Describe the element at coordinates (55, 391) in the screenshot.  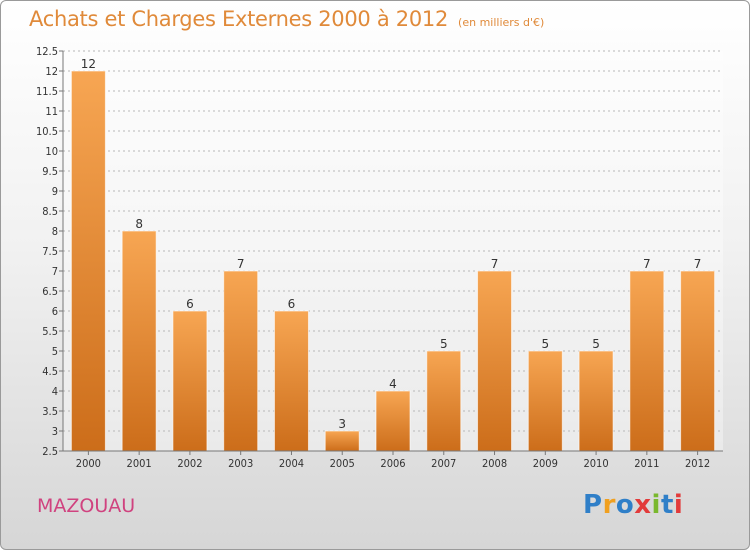
I see `y-tick-label: 4` at that location.